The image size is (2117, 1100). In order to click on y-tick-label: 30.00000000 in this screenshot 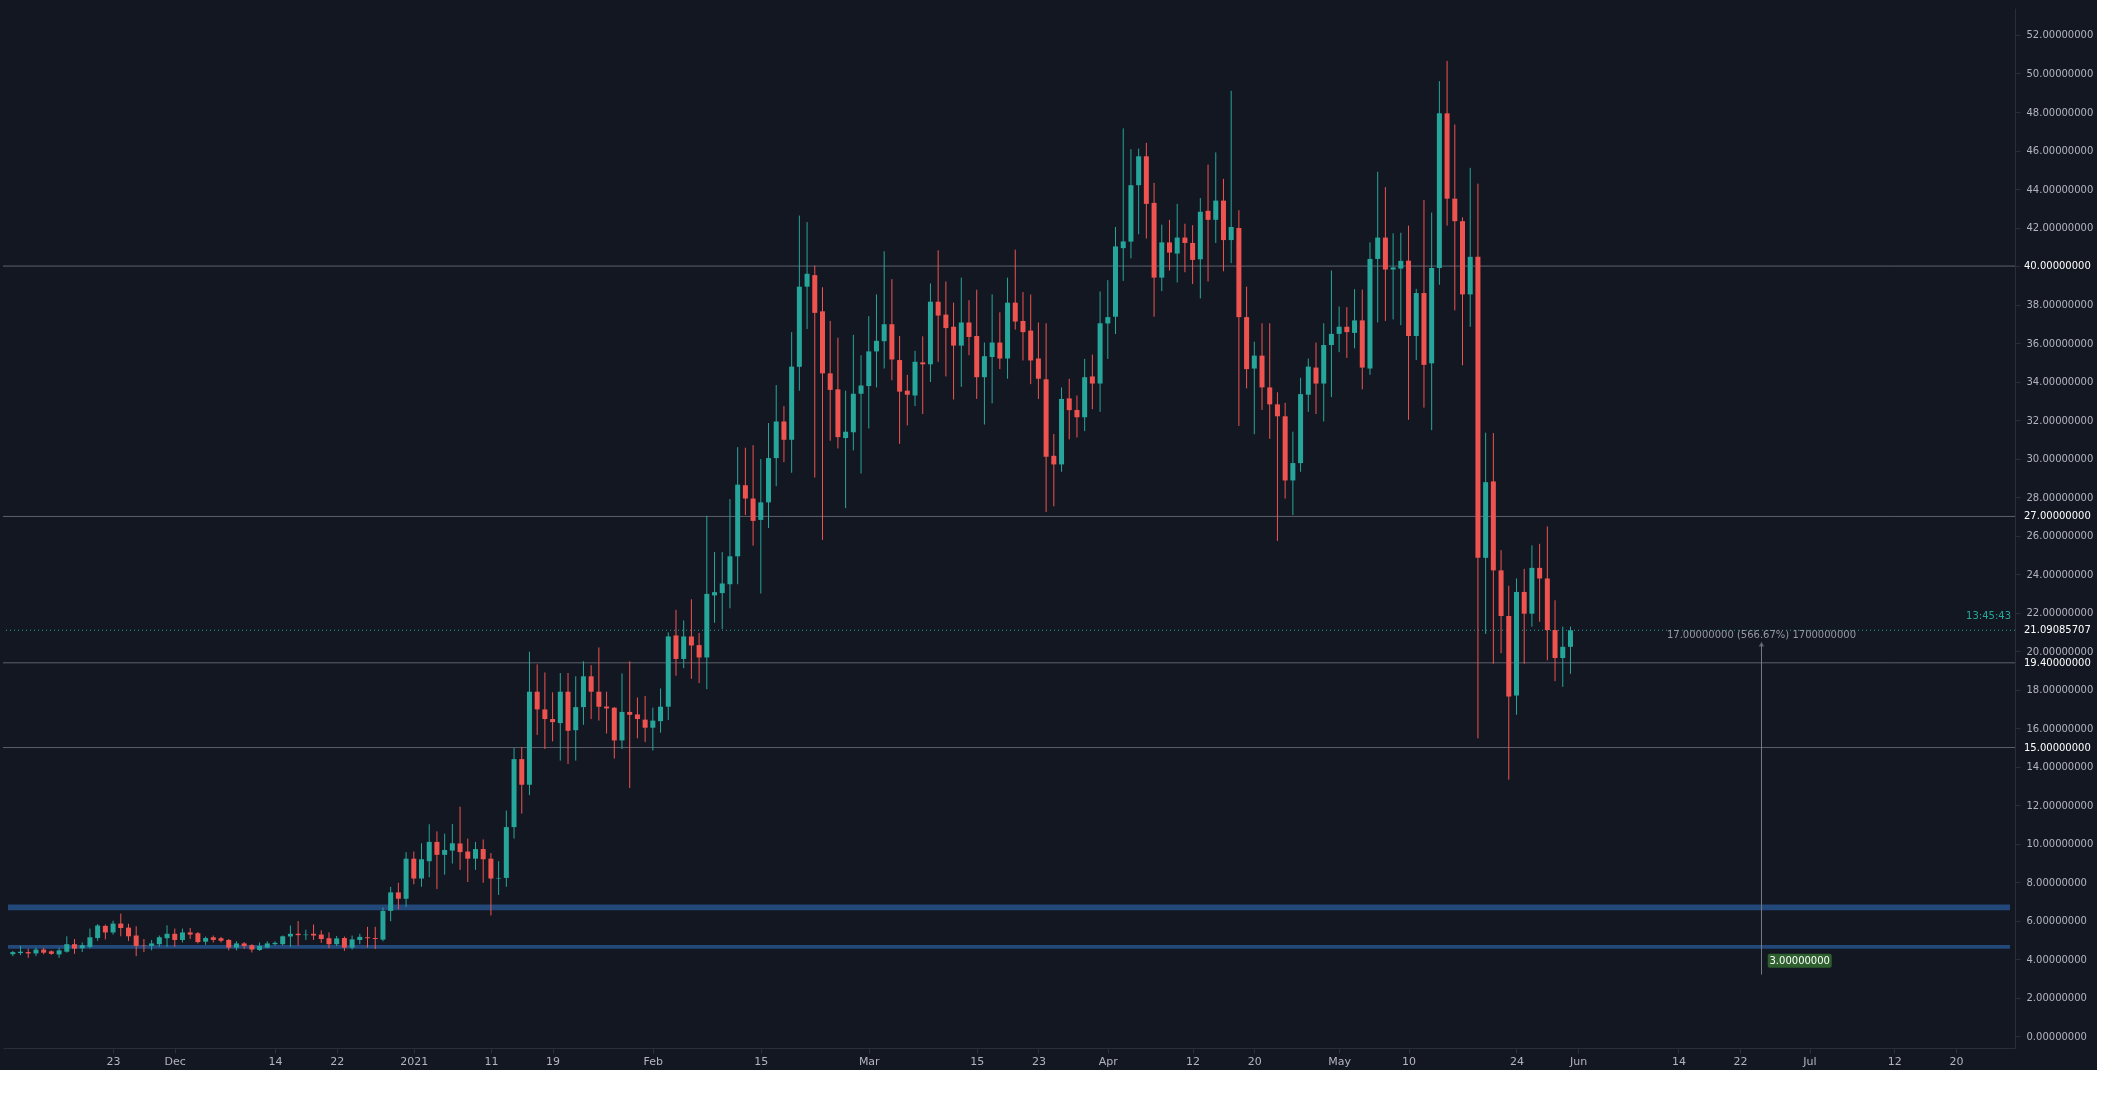, I will do `click(2060, 459)`.